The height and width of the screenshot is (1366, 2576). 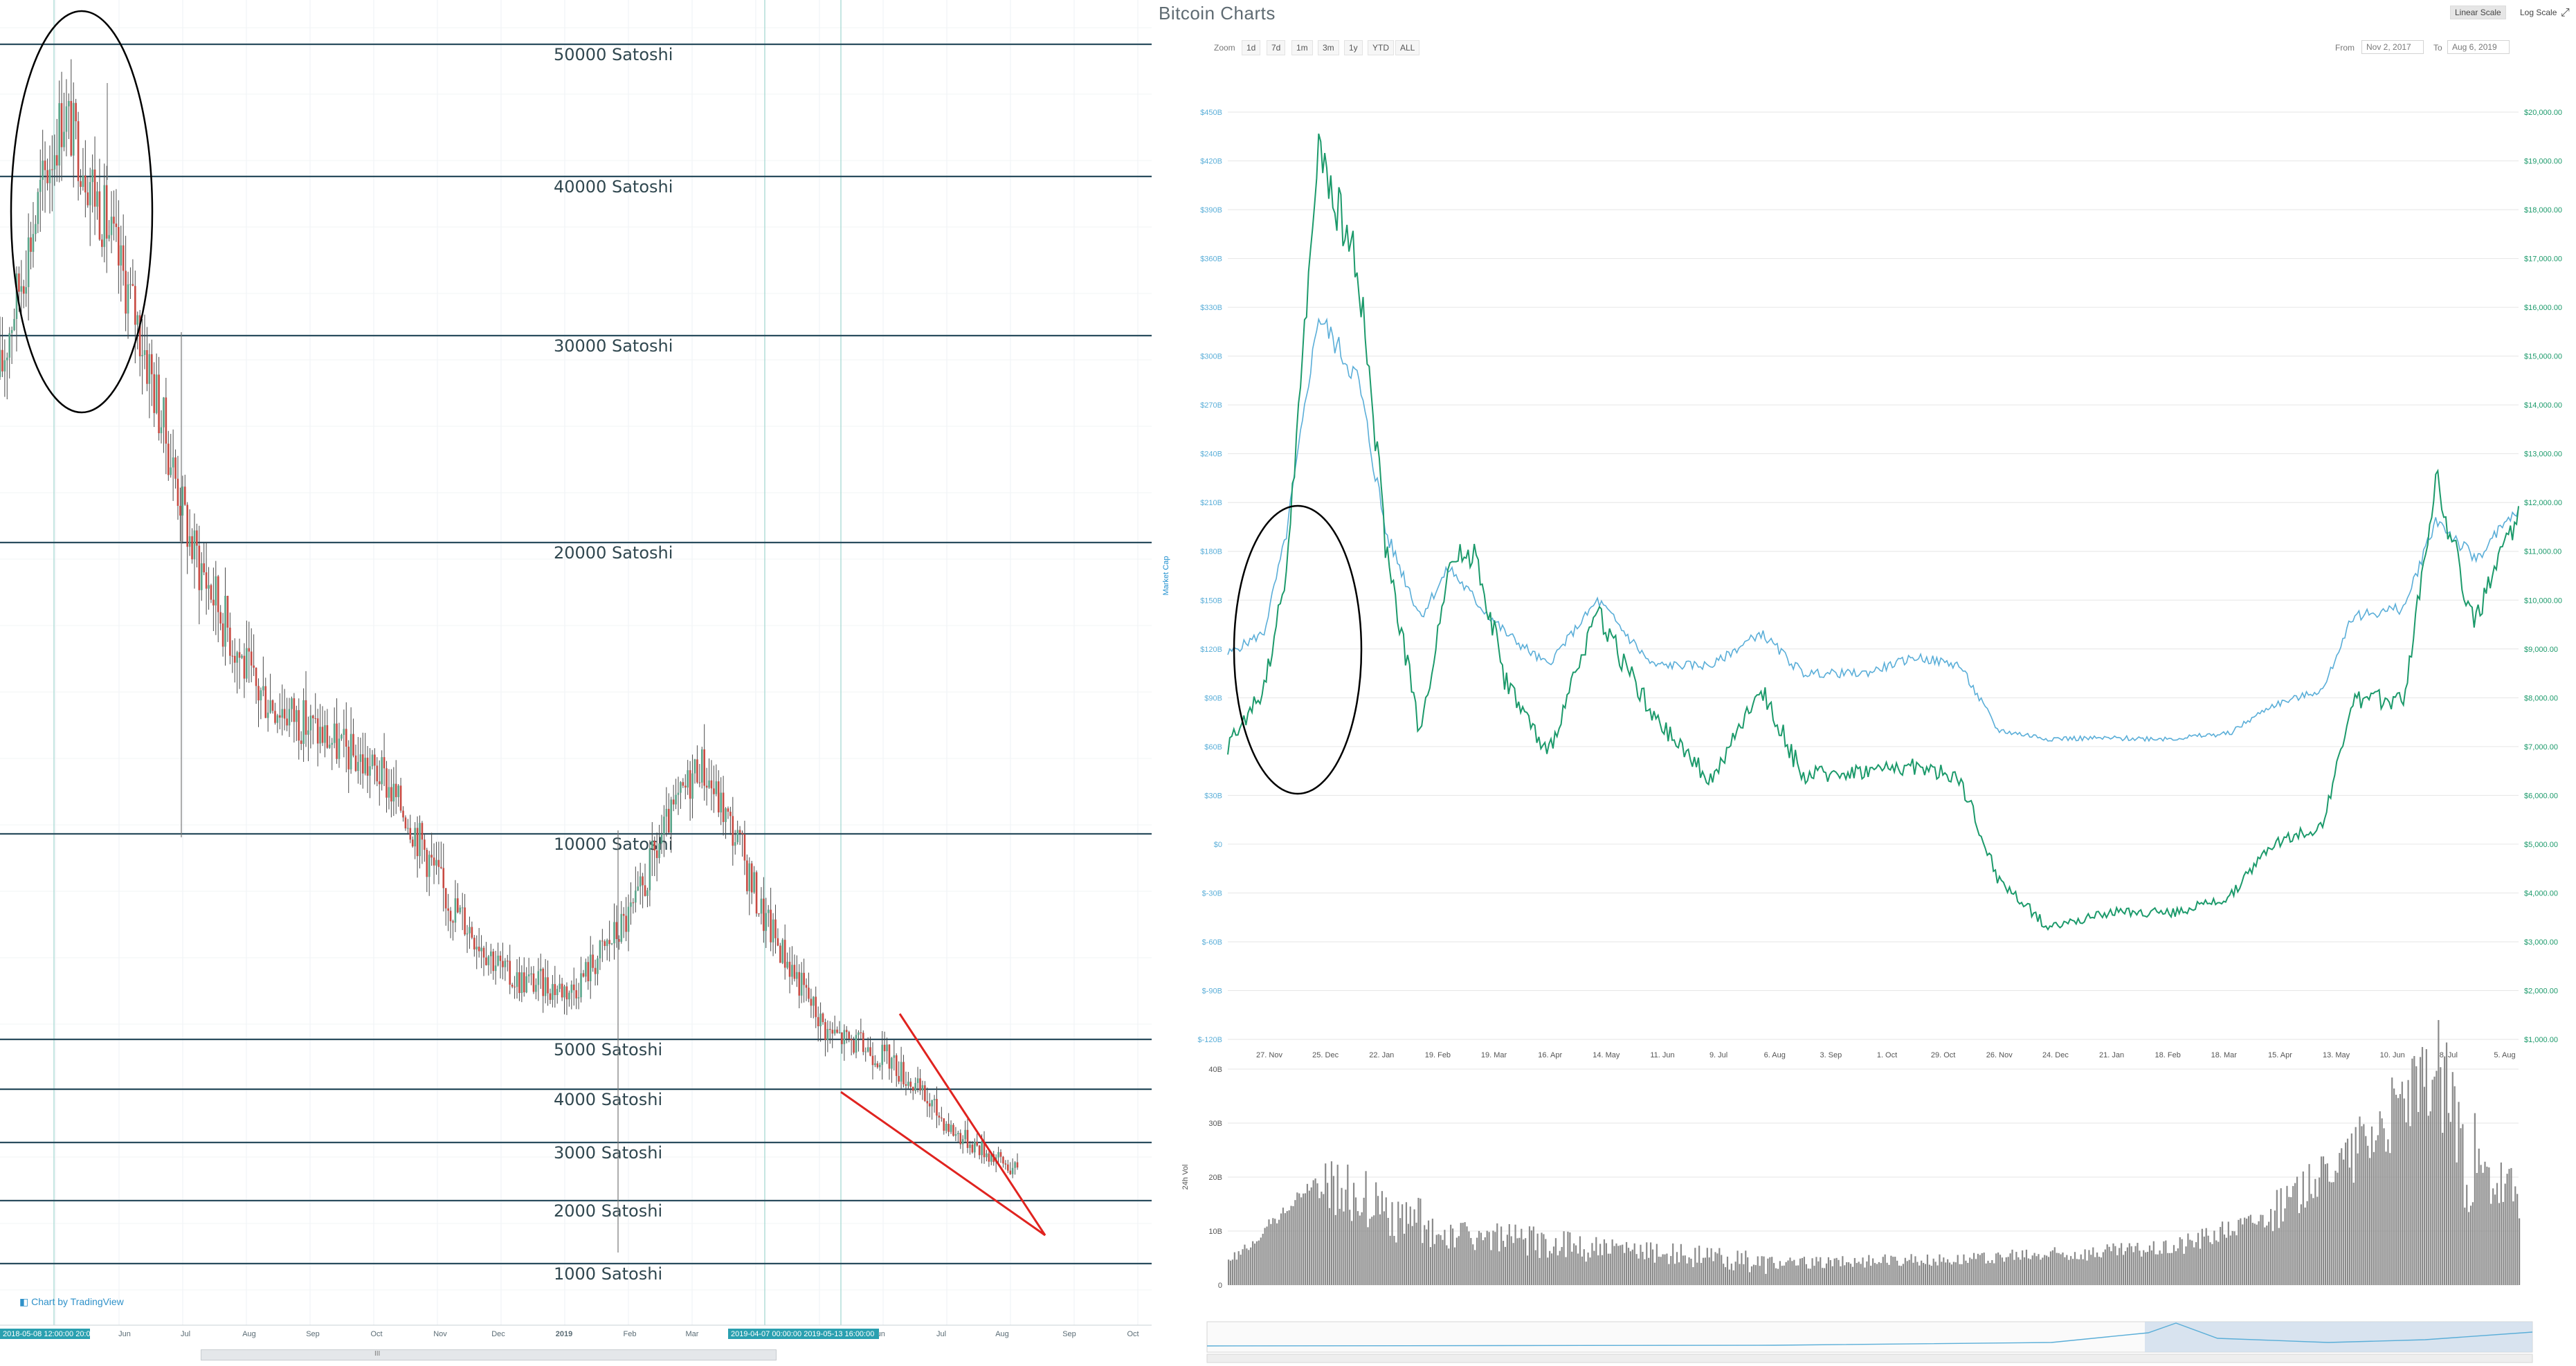 I want to click on zoom-ytd: YTD, so click(x=1381, y=48).